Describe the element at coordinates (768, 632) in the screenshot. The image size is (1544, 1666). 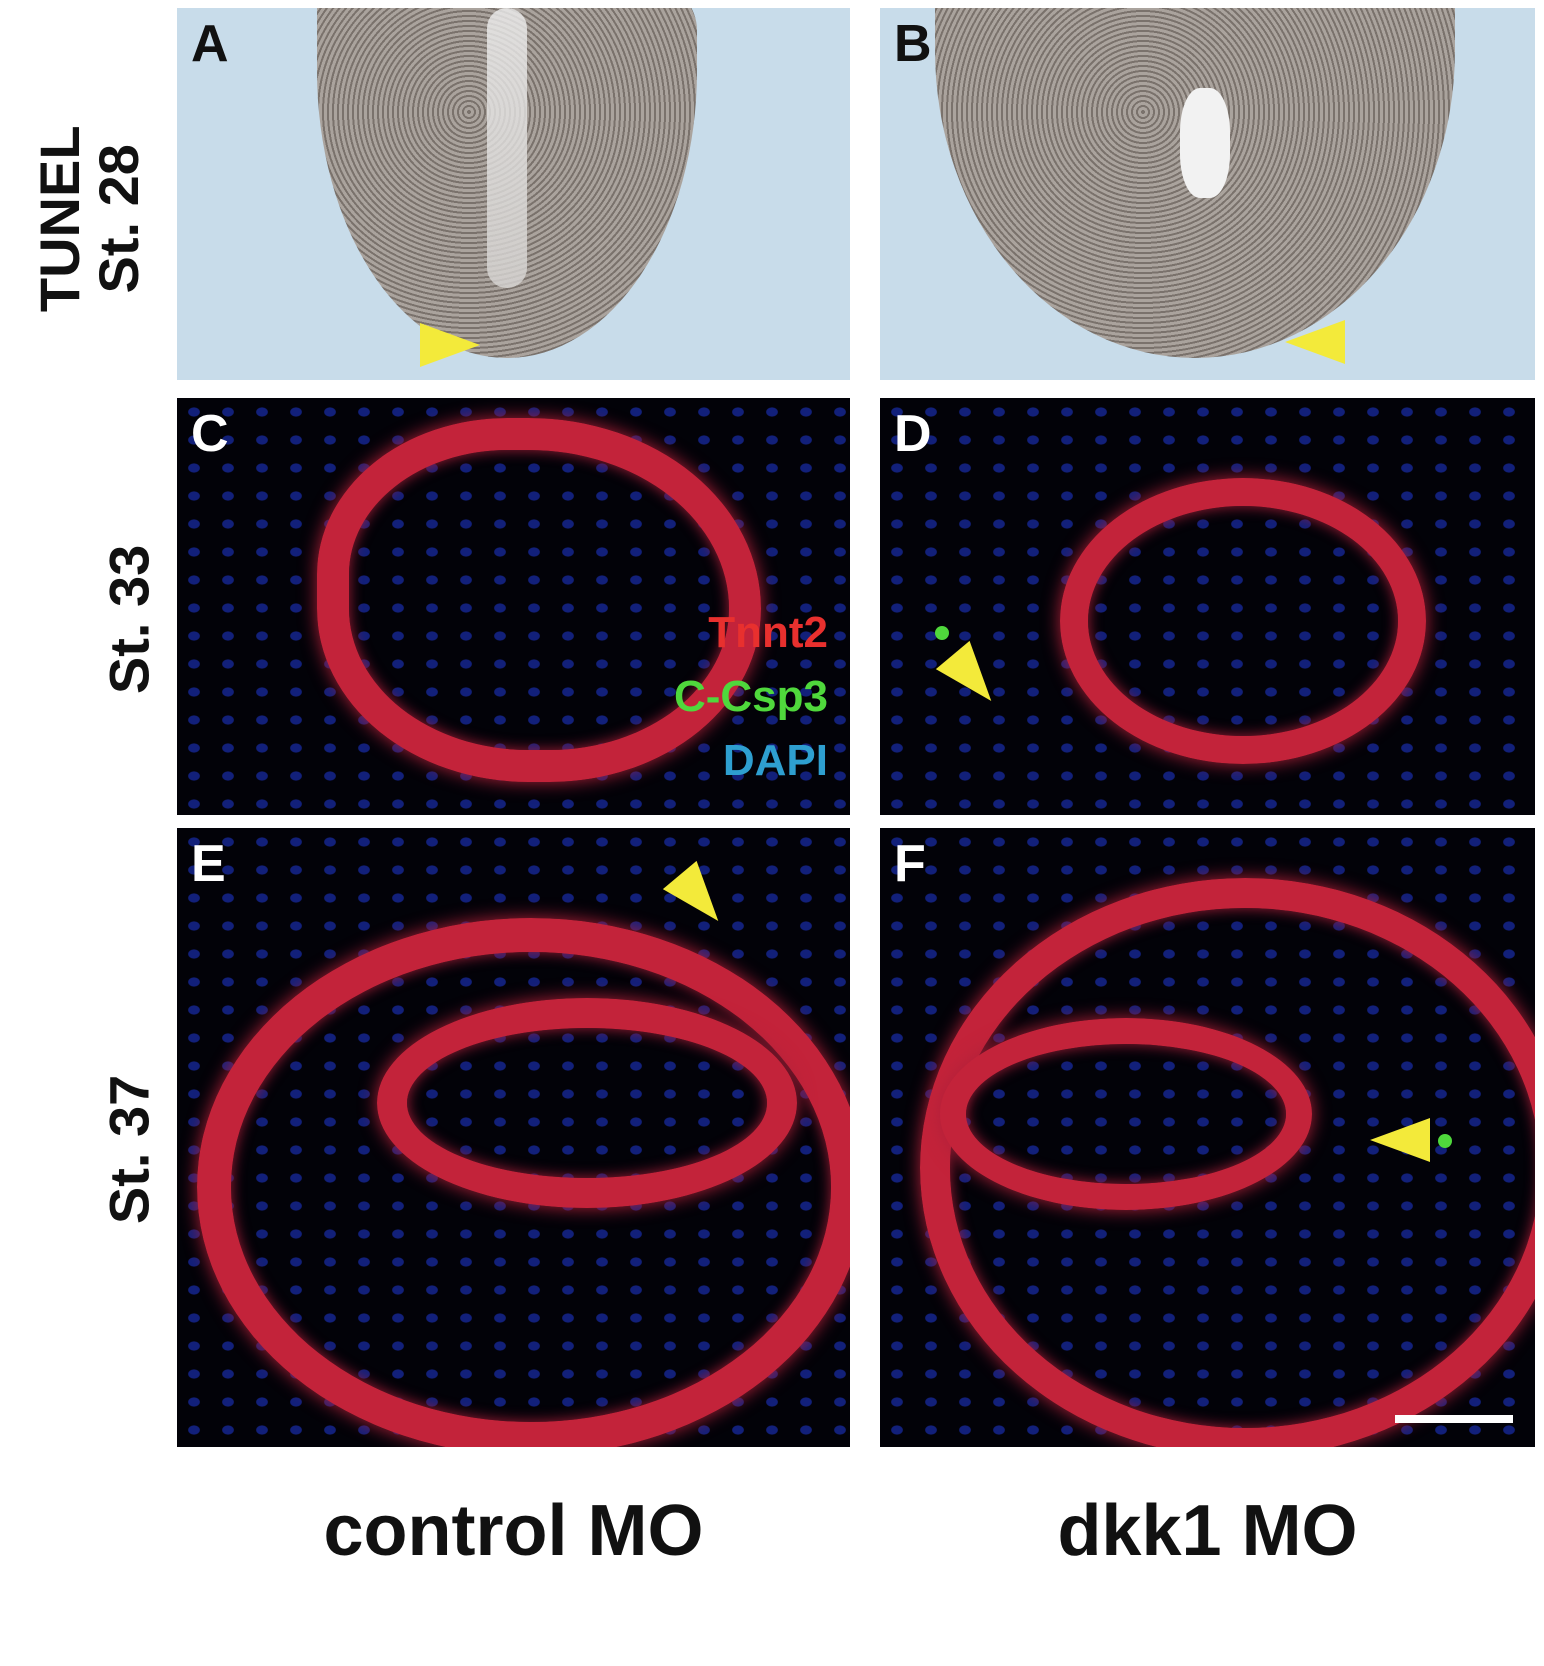
I see `legend-tnnt2: Tnnt2` at that location.